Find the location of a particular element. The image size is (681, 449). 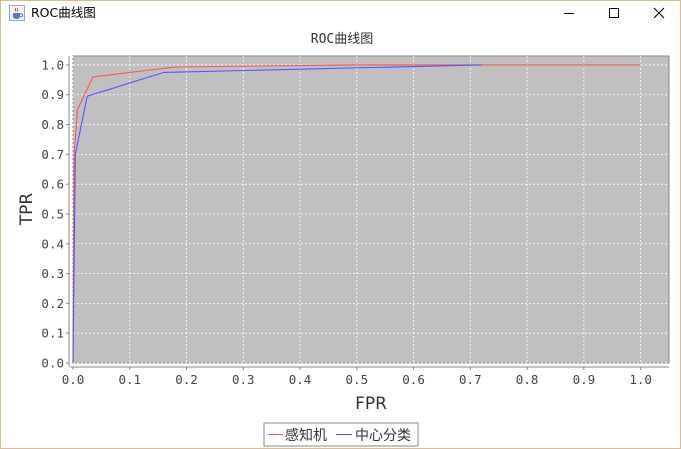

legend-label-perceptron: 感知机 is located at coordinates (306, 435).